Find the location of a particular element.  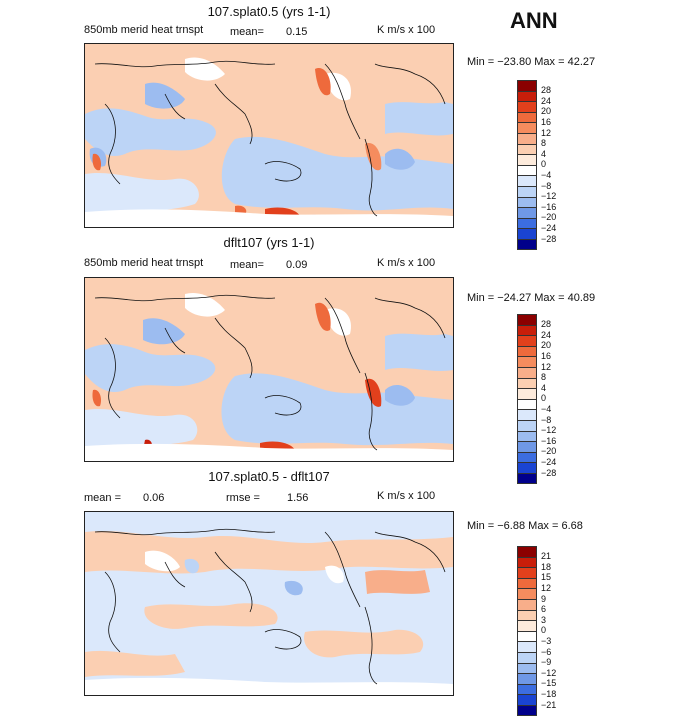

panel-2-colorbar-bin: 4 is located at coordinates (536, 385).